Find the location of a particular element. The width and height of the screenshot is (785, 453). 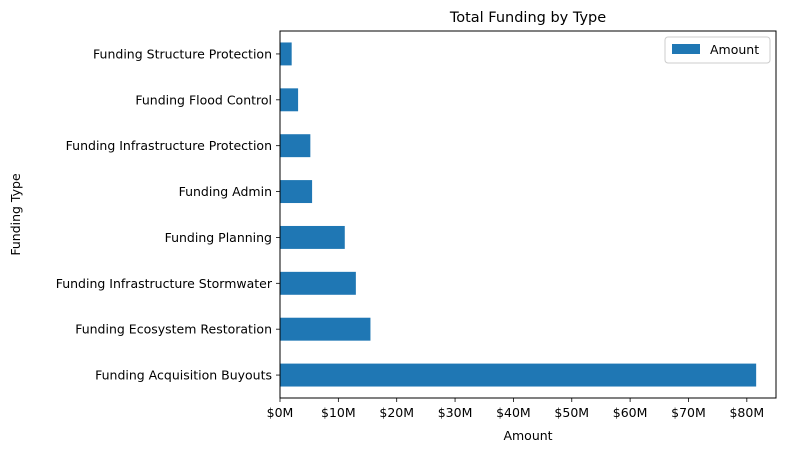

x-tick-label: $20M is located at coordinates (396, 412).